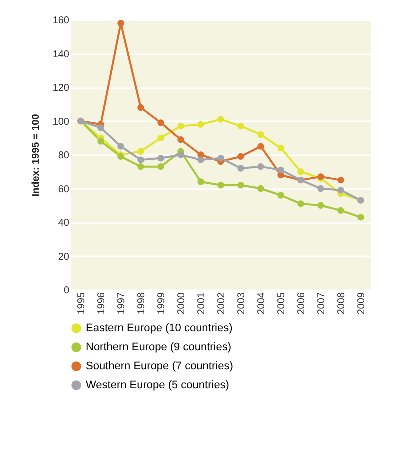 This screenshot has width=413, height=452. What do you see at coordinates (159, 348) in the screenshot?
I see `legend-label: Northern Europe (9 countries)` at bounding box center [159, 348].